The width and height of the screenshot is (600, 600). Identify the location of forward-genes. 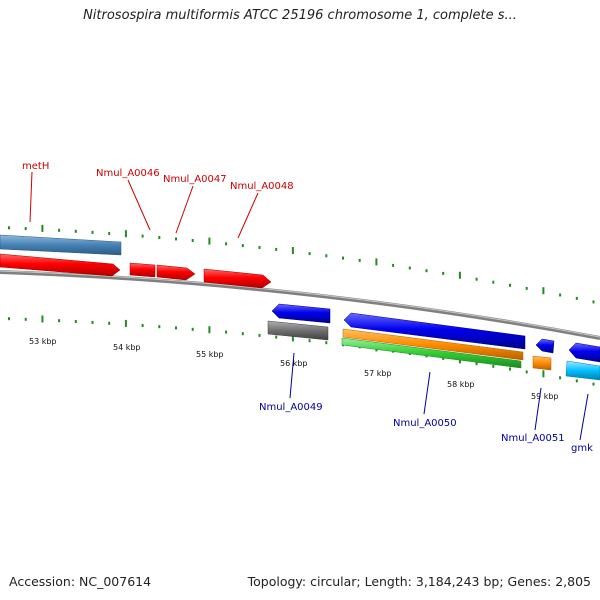
(136, 261).